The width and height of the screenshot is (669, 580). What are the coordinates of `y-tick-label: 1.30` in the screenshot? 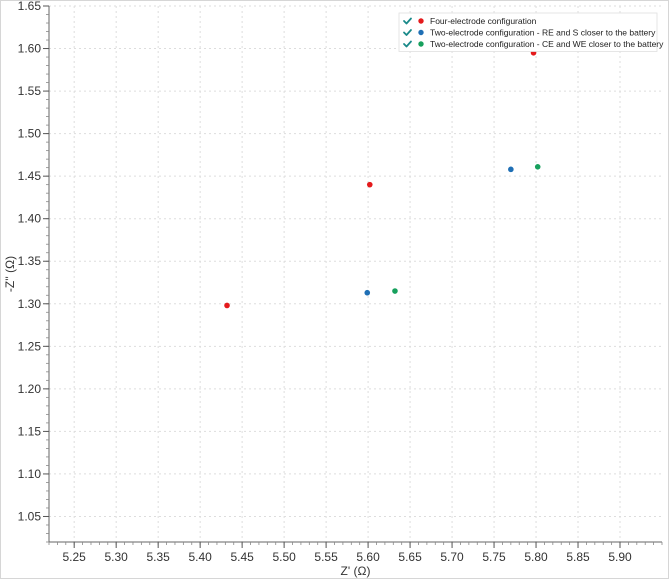 It's located at (30, 304).